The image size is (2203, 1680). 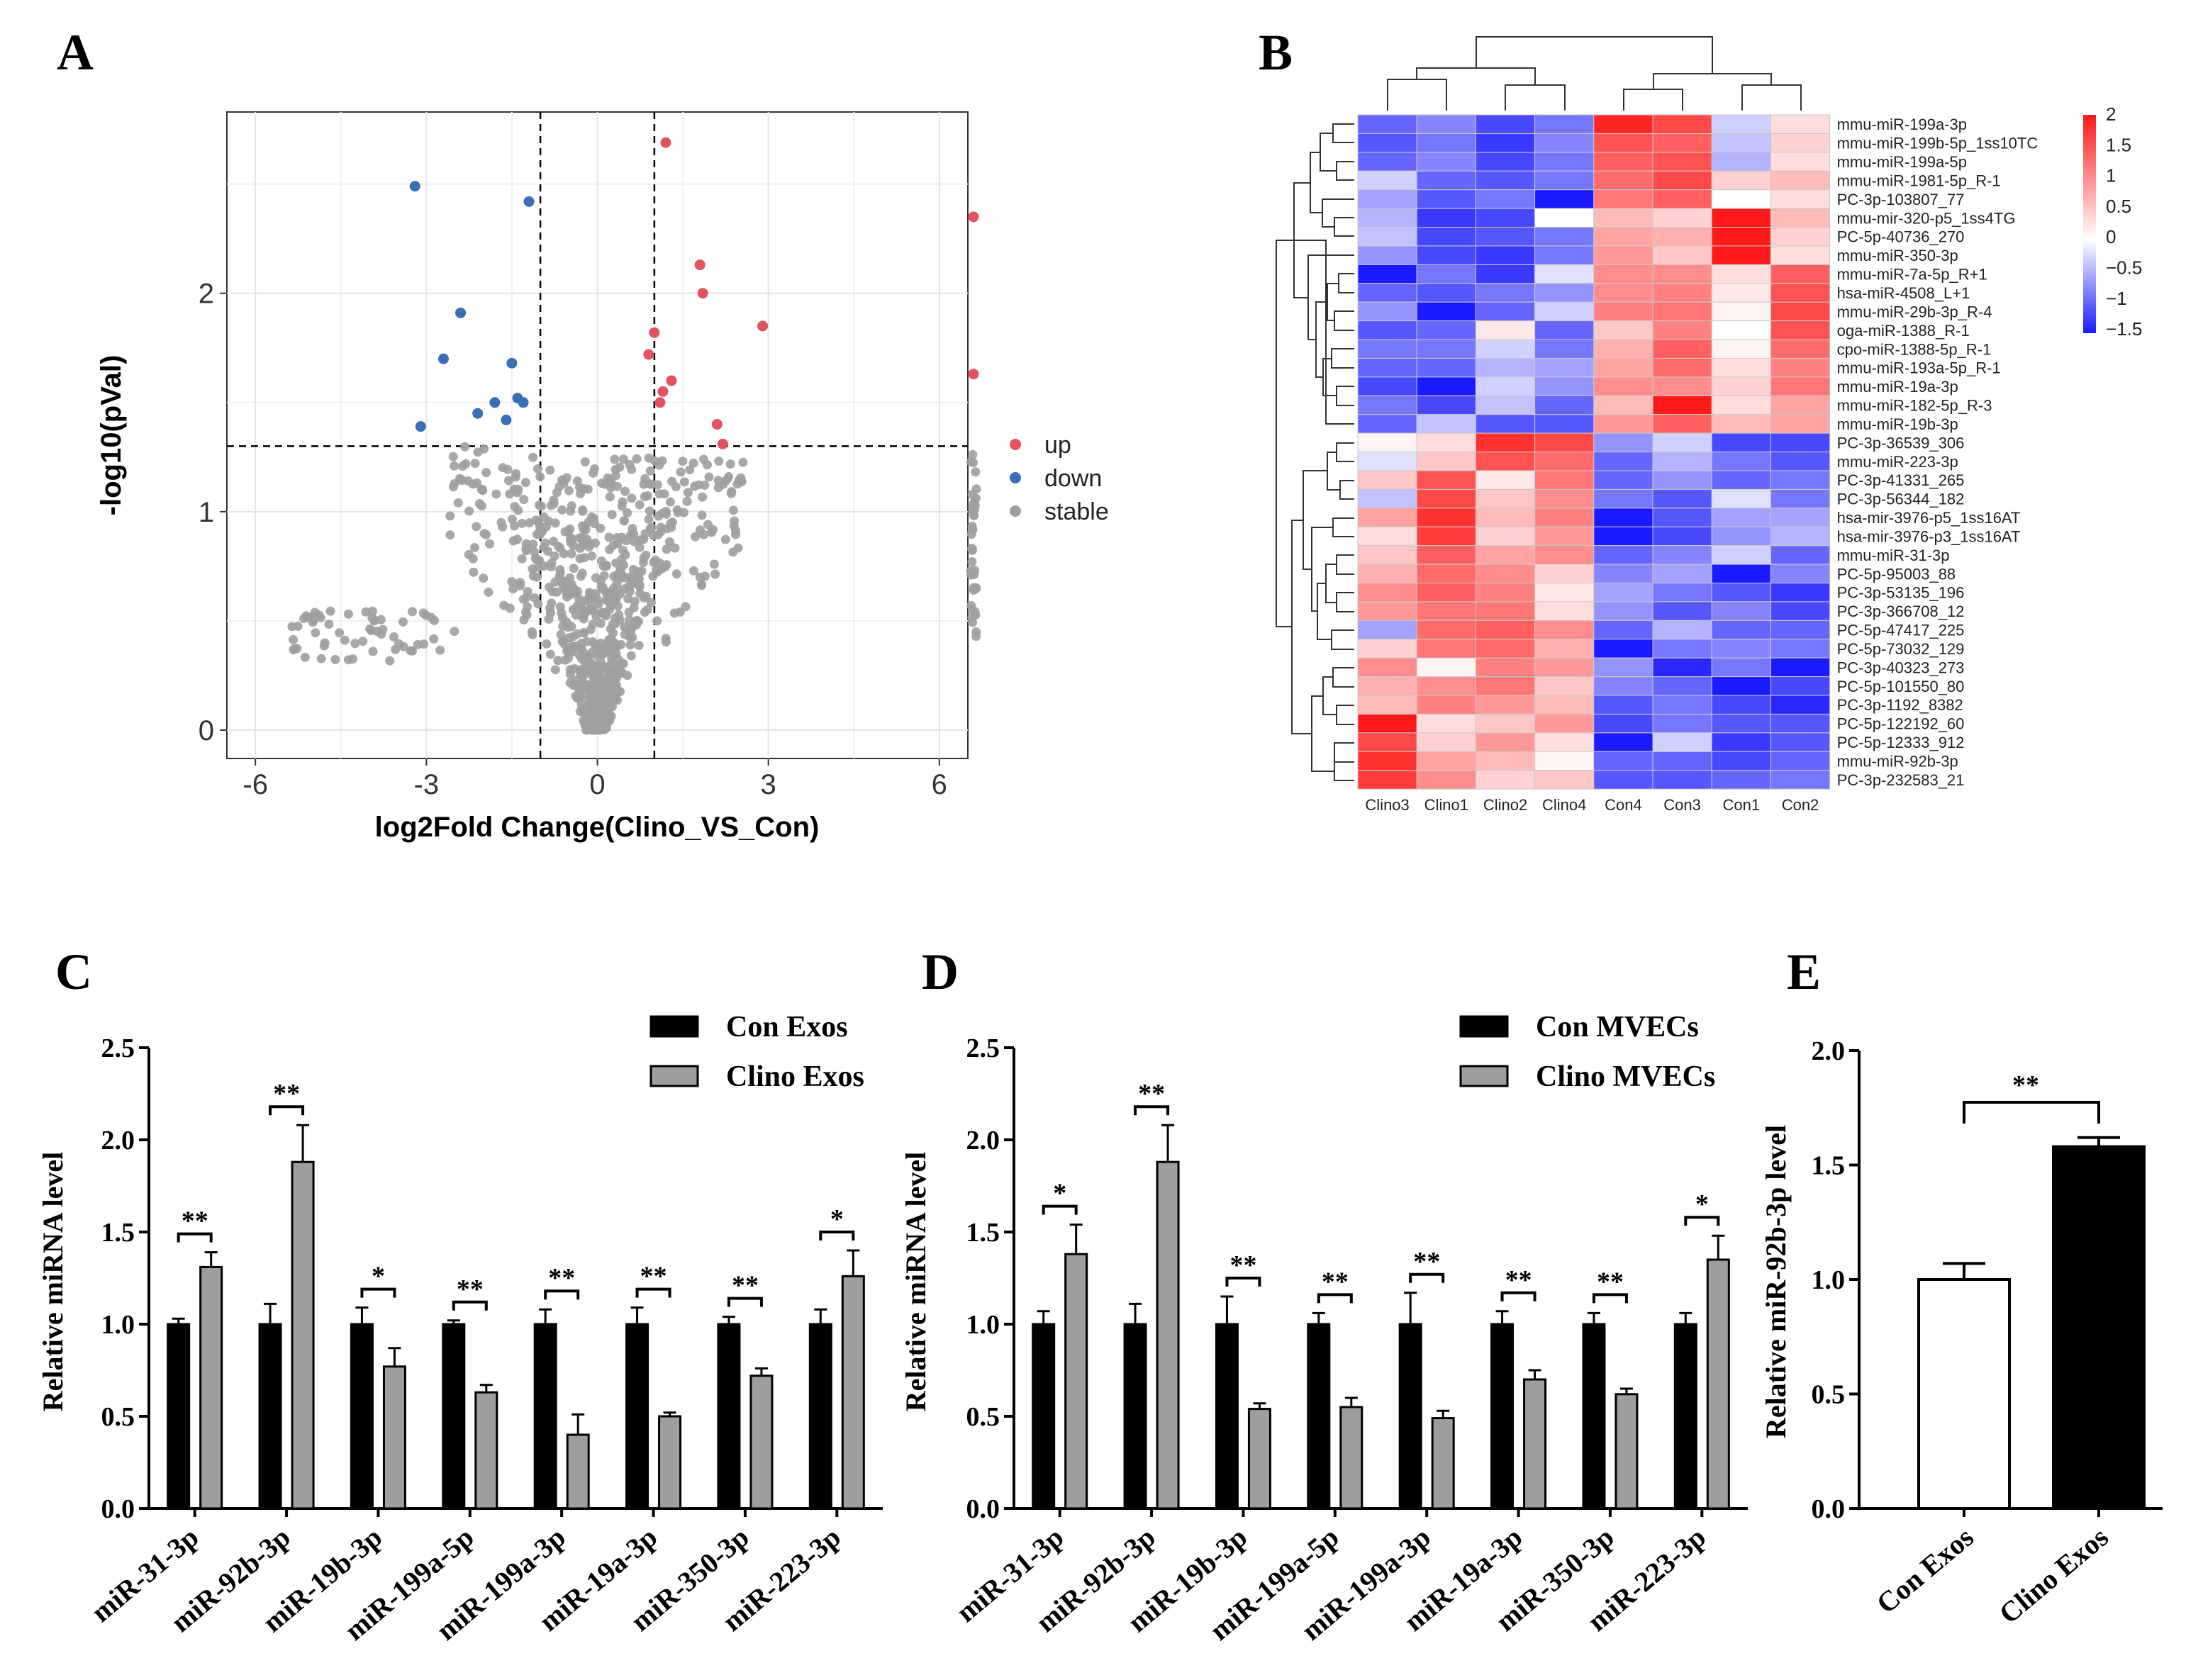 What do you see at coordinates (653, 1277) in the screenshot?
I see `significance-label: **` at bounding box center [653, 1277].